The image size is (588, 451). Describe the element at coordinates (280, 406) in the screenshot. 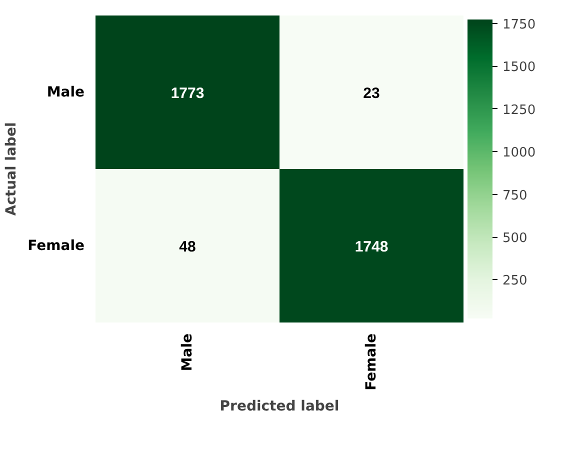

I see `x-axis-title: Predicted label` at that location.